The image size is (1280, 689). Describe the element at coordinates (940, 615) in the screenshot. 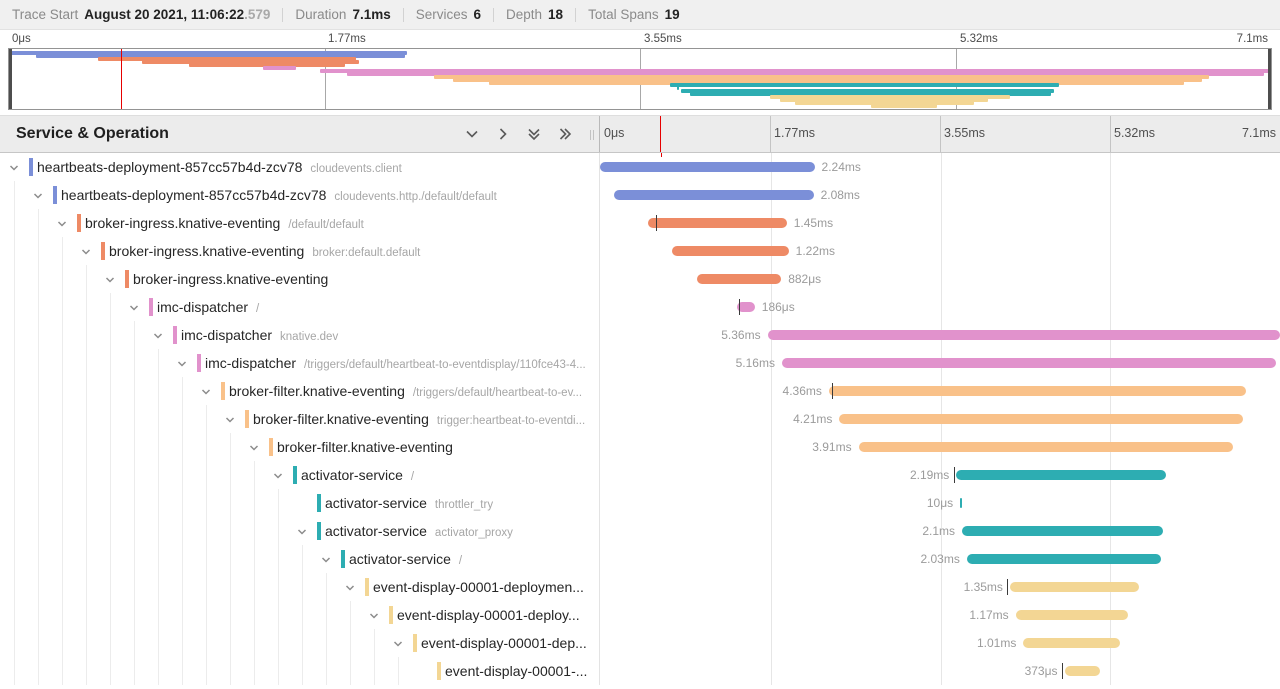

I see `span-timeline-cell: 1.17ms` at that location.